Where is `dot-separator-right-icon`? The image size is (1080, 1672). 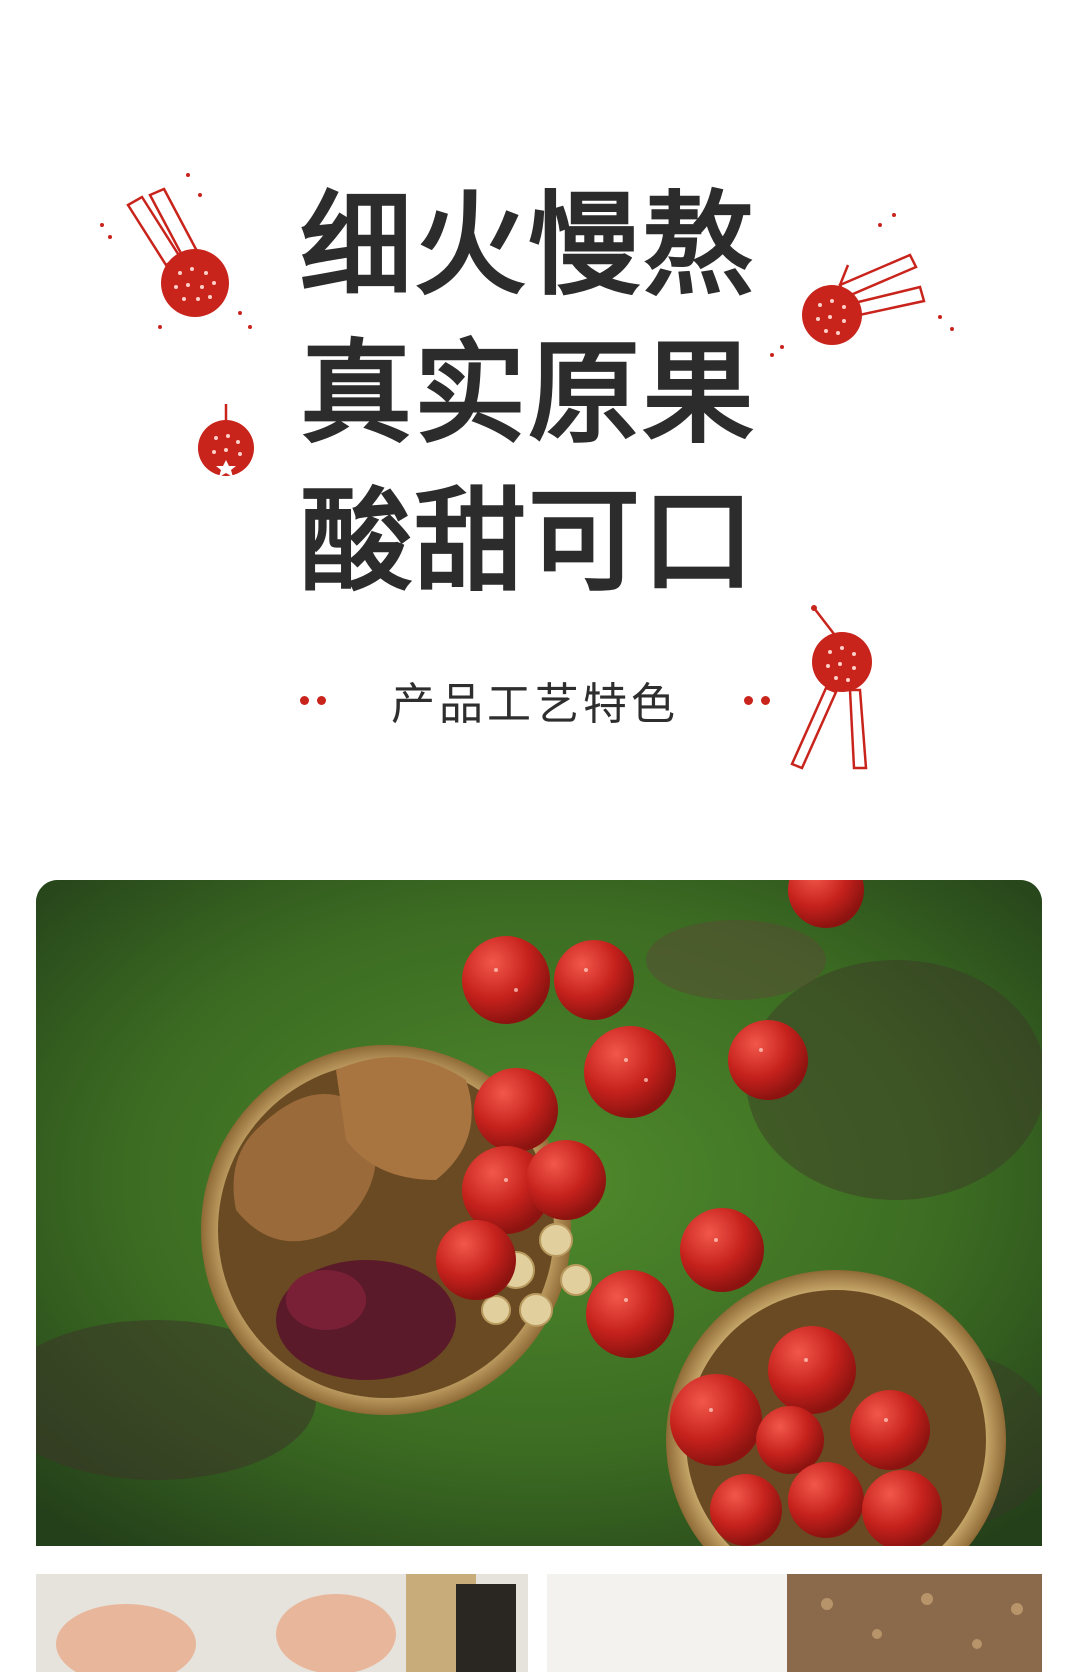
dot-separator-right-icon is located at coordinates (757, 700).